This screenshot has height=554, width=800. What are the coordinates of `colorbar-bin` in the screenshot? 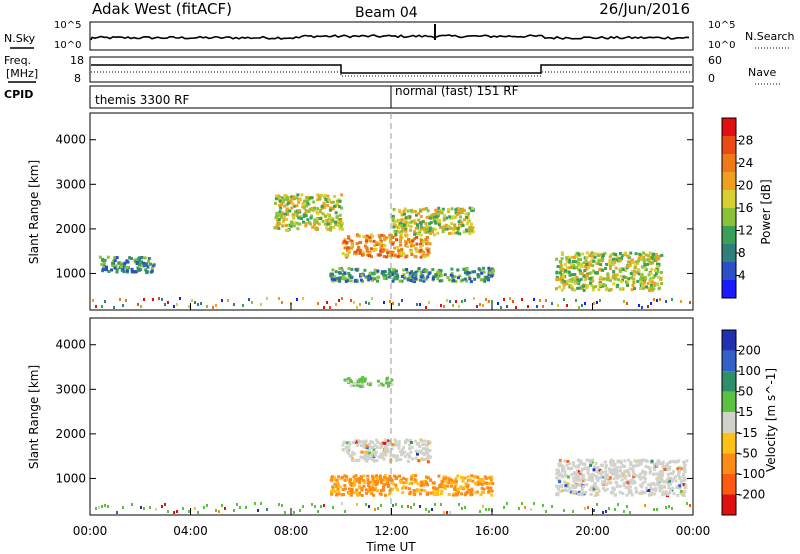 It's located at (729, 361).